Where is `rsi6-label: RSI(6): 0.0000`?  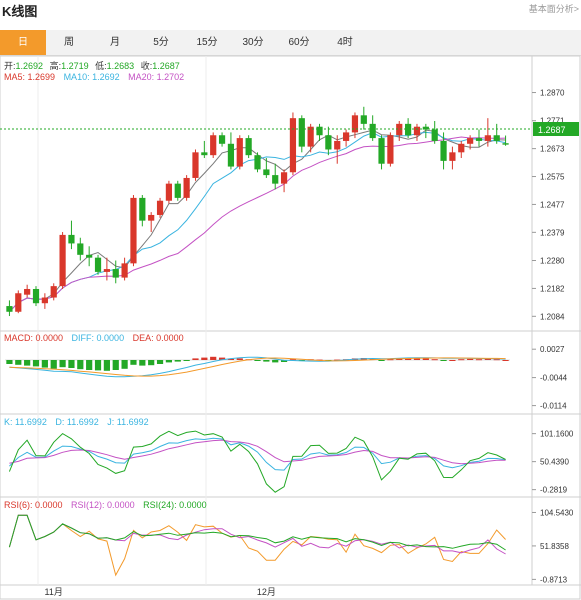
rsi6-label: RSI(6): 0.0000 is located at coordinates (33, 505).